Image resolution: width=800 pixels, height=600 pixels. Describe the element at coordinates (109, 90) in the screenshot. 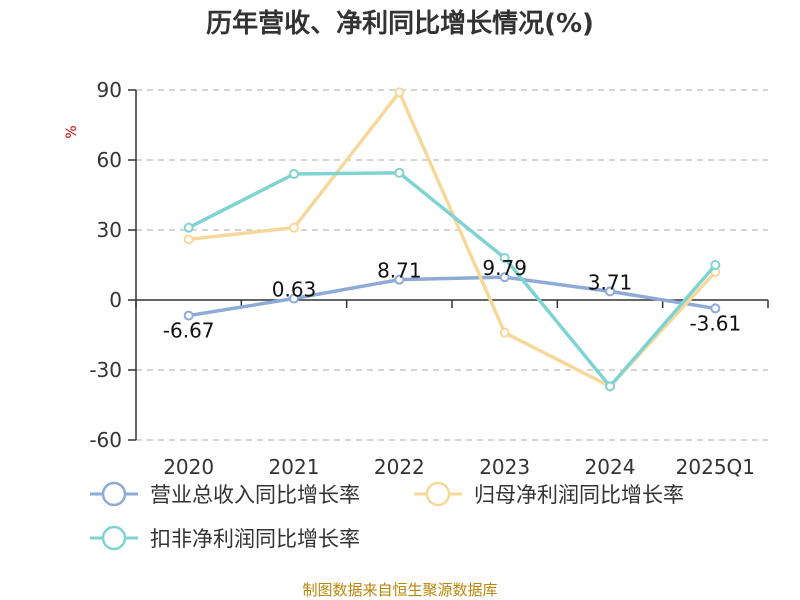

I see `y-tick-label: 90` at that location.